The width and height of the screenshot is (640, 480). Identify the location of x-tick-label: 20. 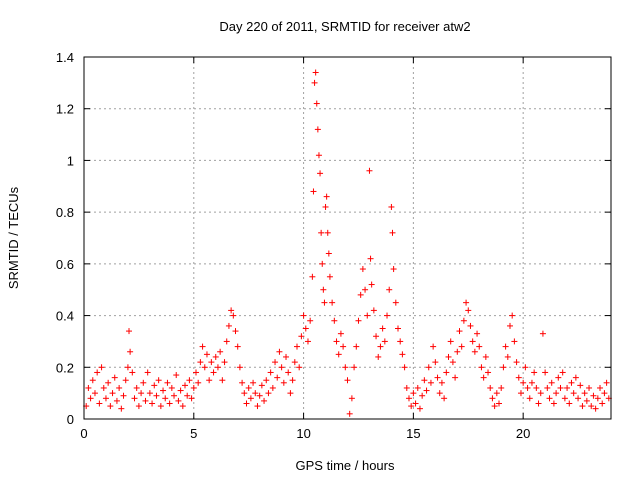
(523, 433).